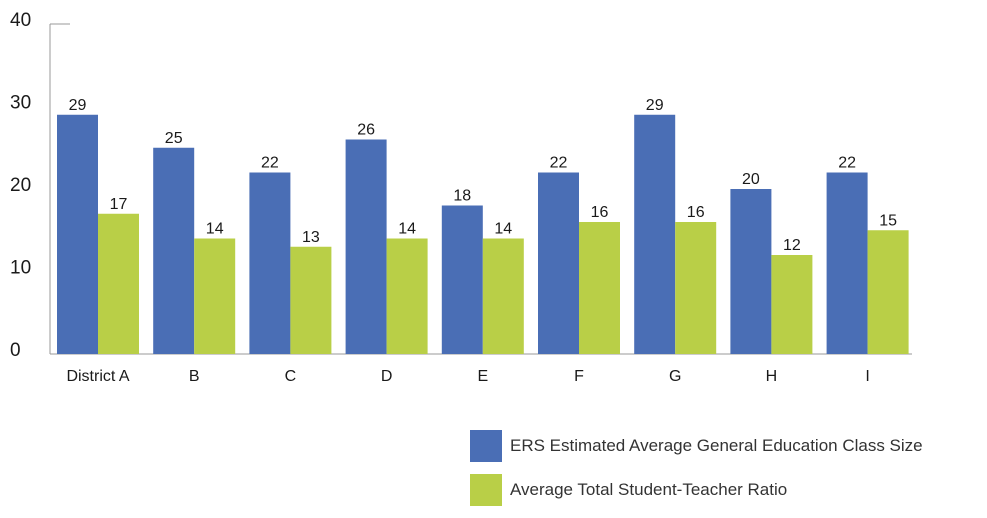  Describe the element at coordinates (867, 376) in the screenshot. I see `category-label: I` at that location.